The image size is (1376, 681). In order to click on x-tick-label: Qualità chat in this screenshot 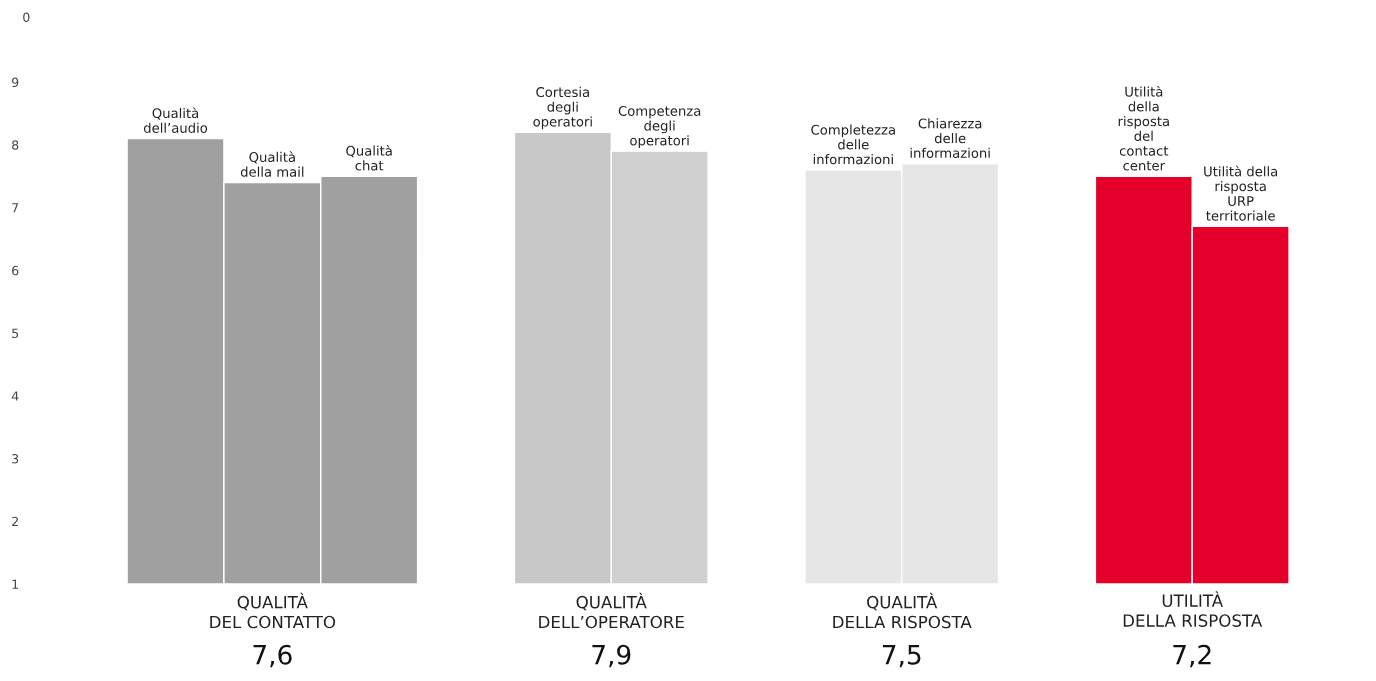, I will do `click(369, 158)`.